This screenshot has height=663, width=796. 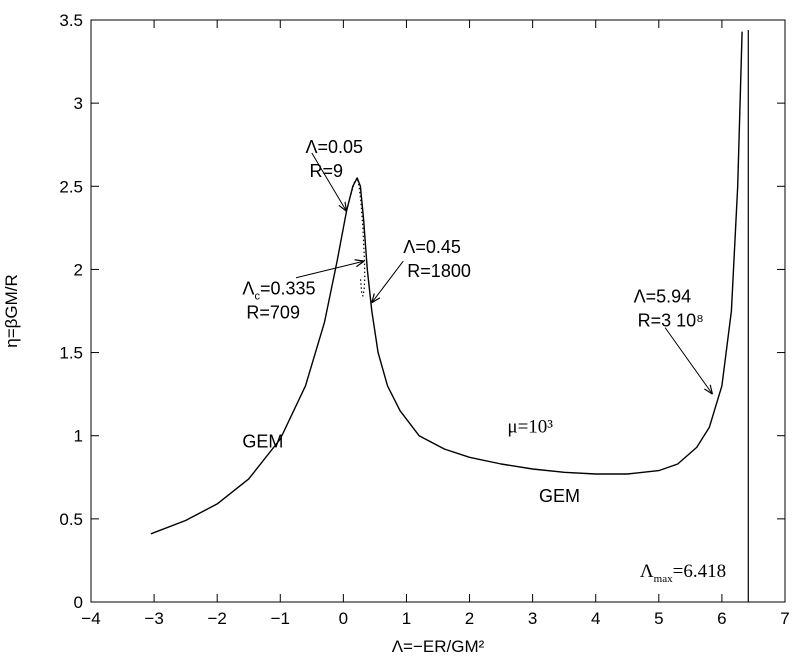 What do you see at coordinates (78, 436) in the screenshot?
I see `y-tick-label: 1` at bounding box center [78, 436].